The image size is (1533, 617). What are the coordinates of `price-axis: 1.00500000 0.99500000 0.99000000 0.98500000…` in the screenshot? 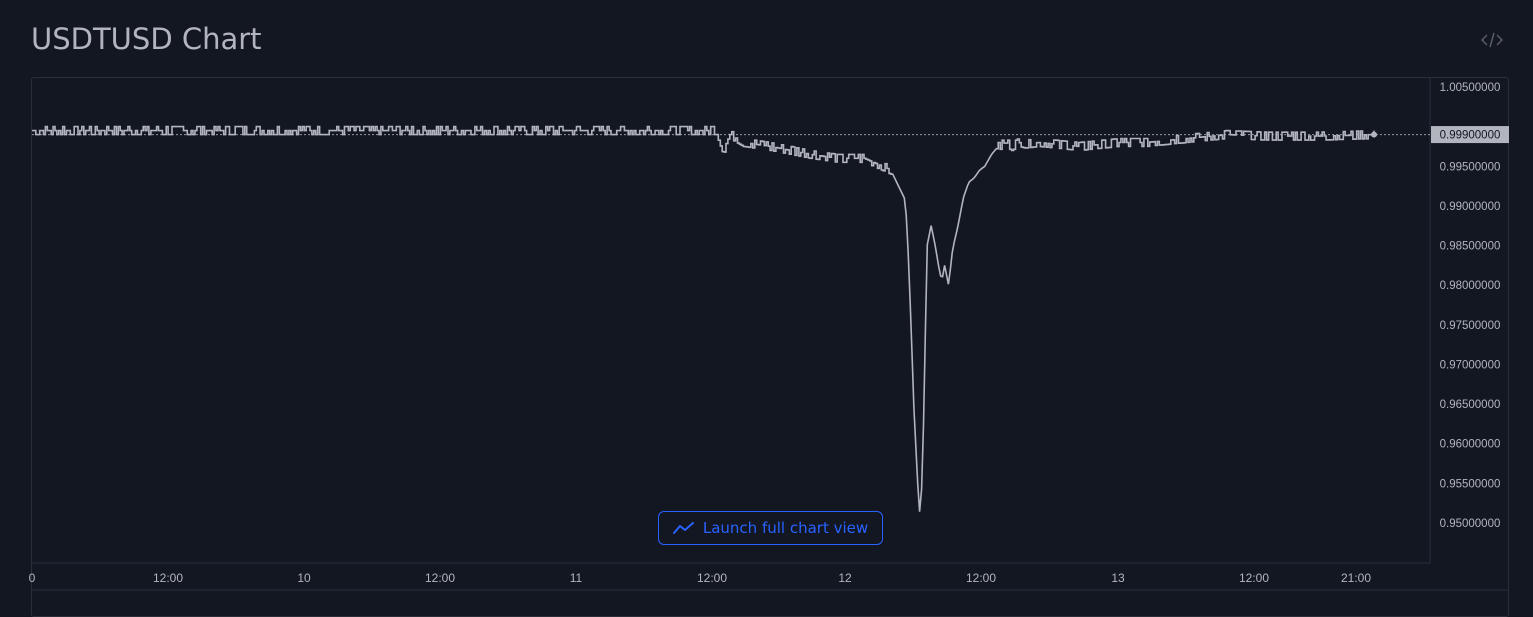 It's located at (1470, 306).